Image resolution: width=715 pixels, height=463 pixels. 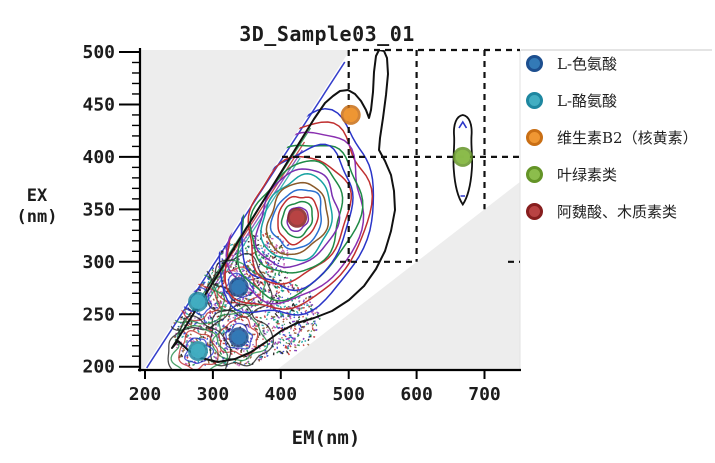 I want to click on y-axis-label-line2: (nm), so click(x=37, y=217).